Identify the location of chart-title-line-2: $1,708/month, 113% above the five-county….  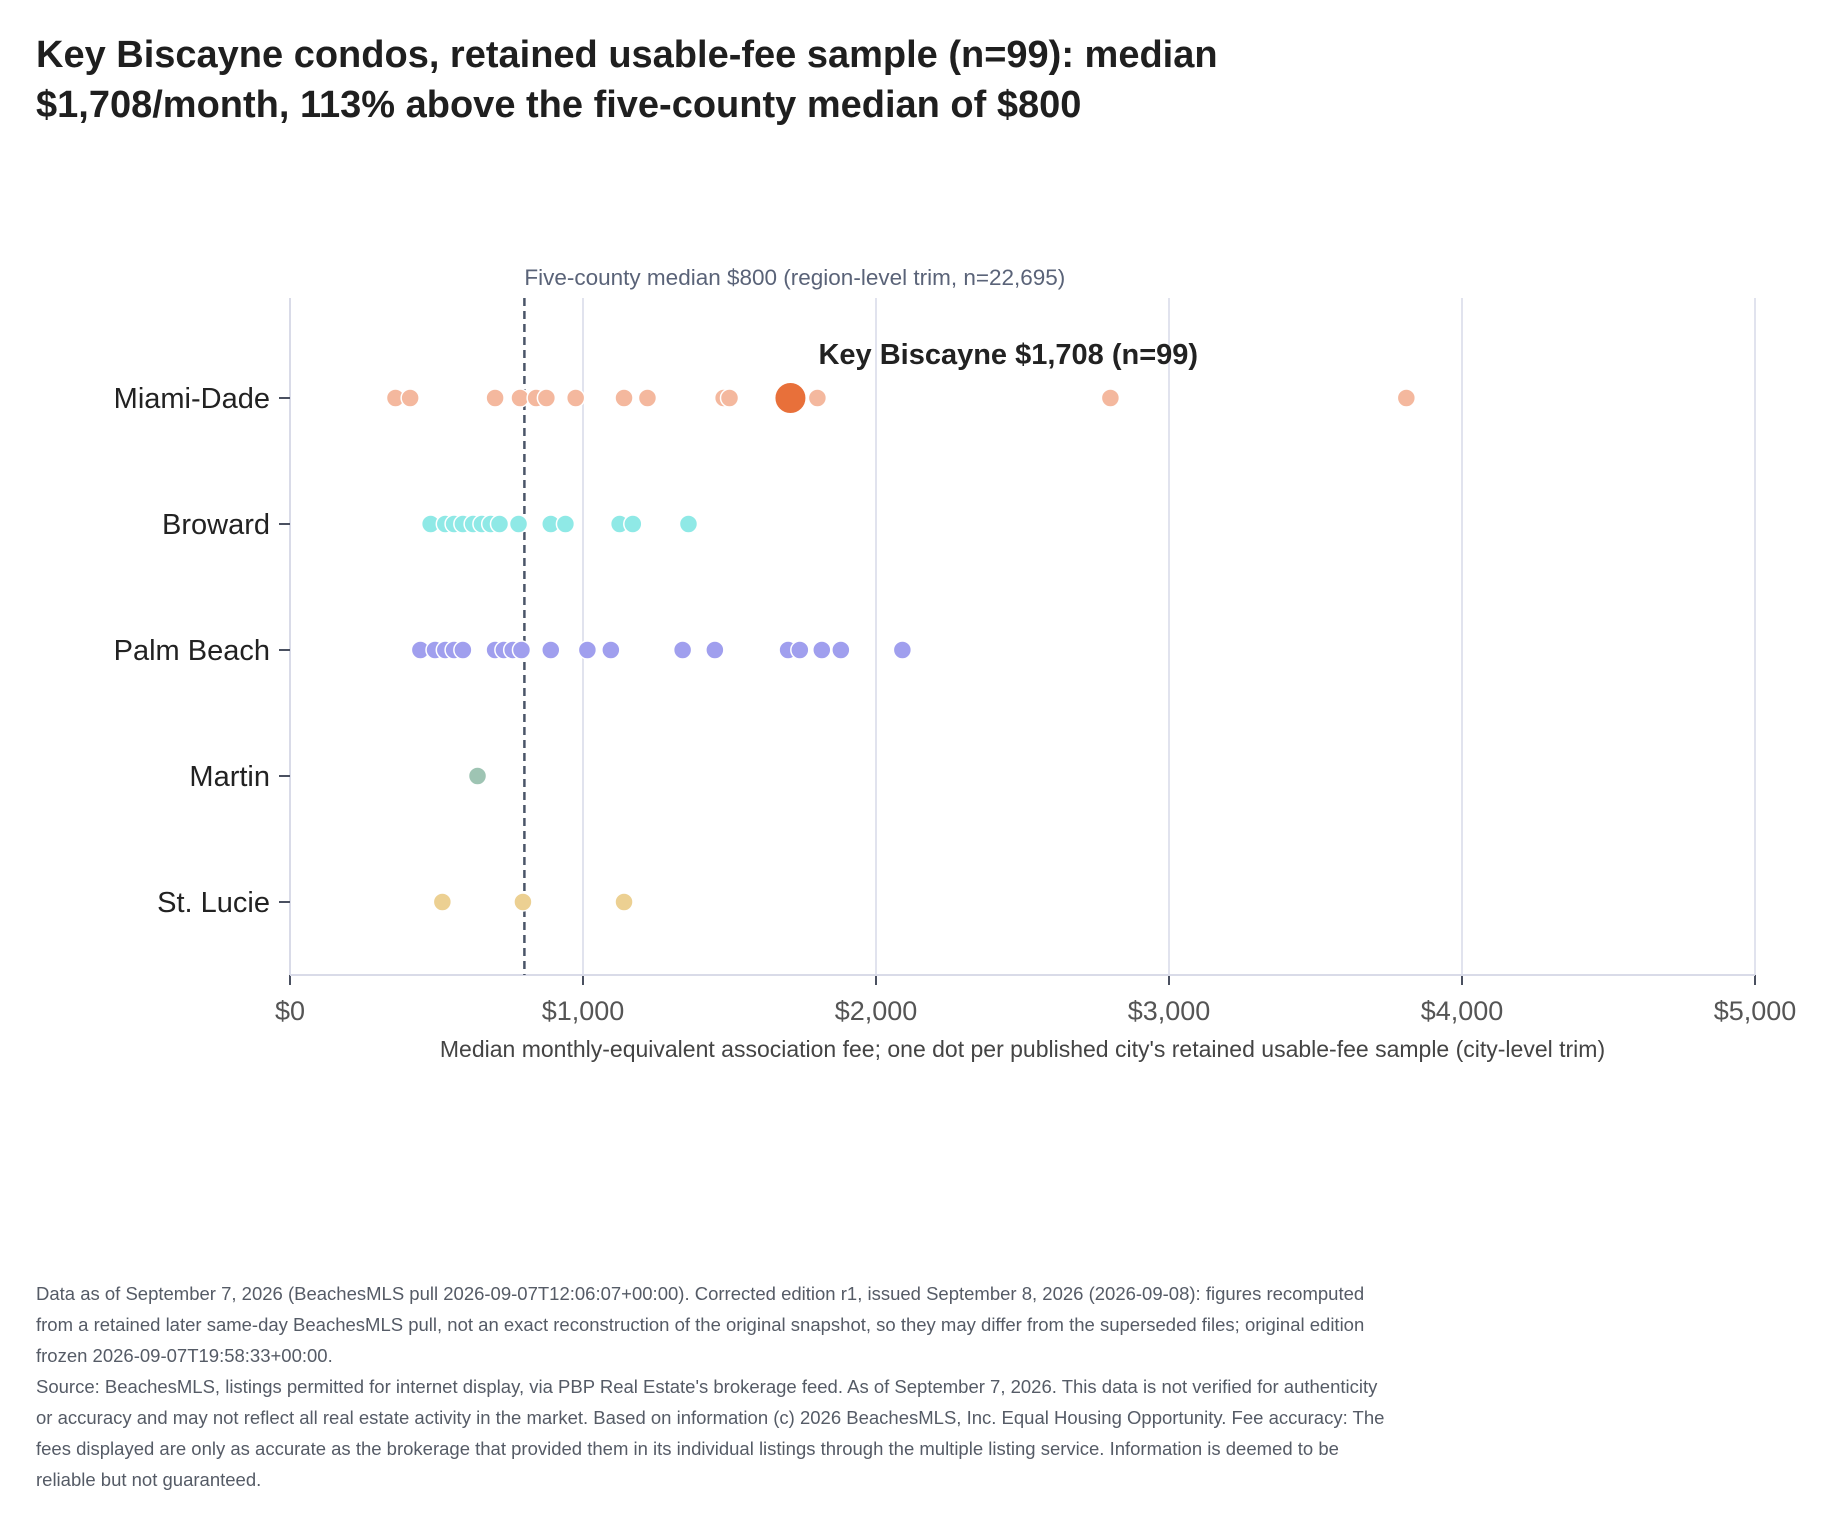
(559, 105).